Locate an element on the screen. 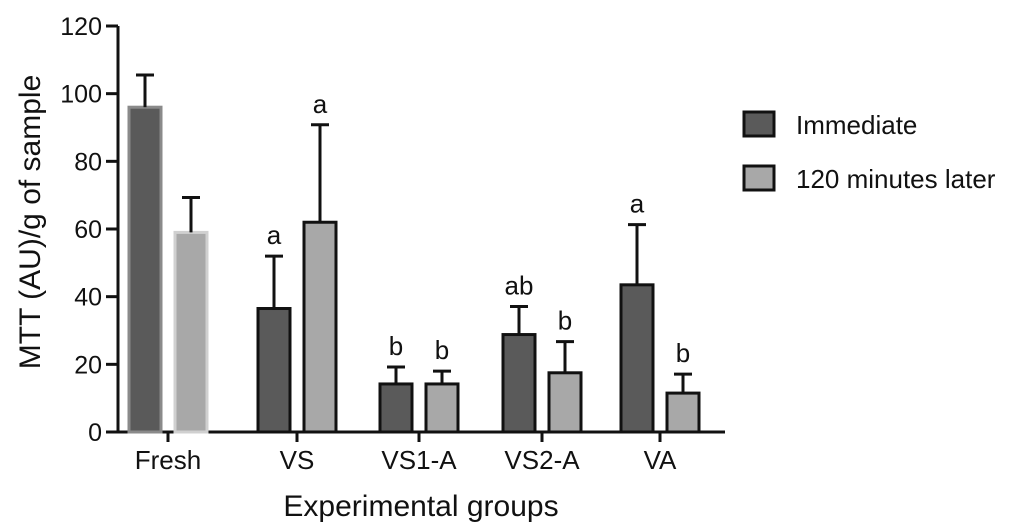 Image resolution: width=1019 pixels, height=528 pixels. y-tick-label: 20 is located at coordinates (88, 365).